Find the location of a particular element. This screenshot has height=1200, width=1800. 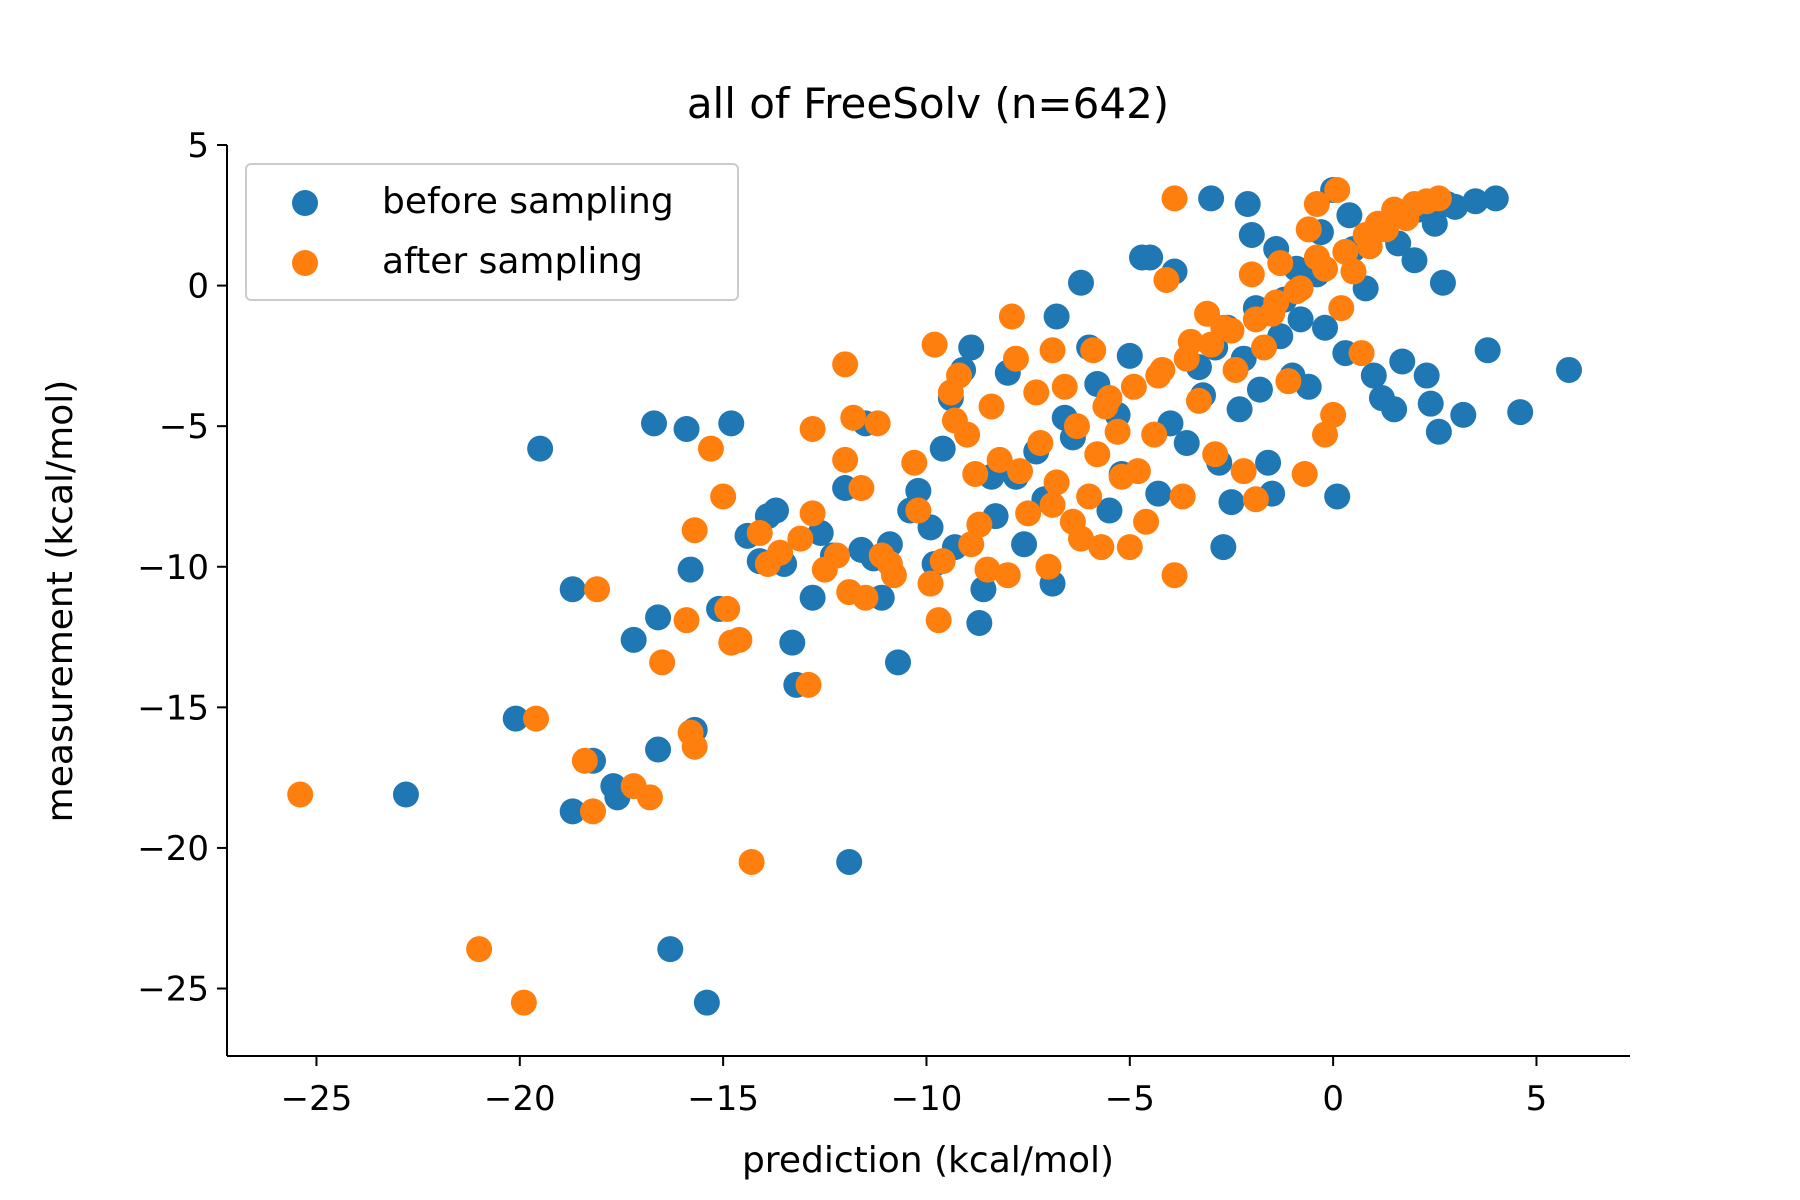

x-tick-label: −20 is located at coordinates (520, 1099).